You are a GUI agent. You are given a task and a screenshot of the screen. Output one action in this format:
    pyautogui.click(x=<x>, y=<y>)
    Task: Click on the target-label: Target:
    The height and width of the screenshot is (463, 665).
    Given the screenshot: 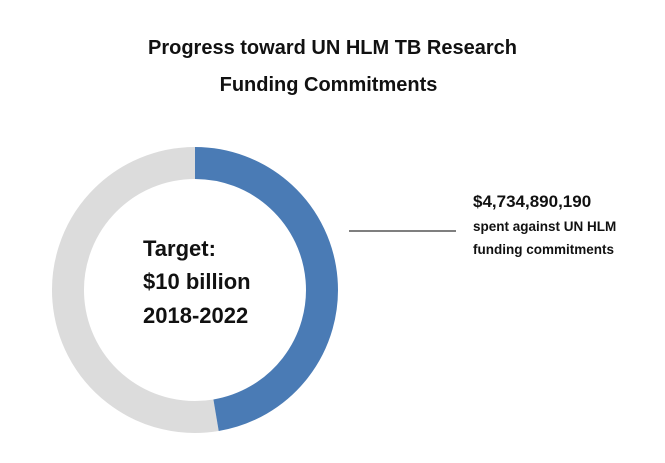 What is the action you would take?
    pyautogui.click(x=179, y=248)
    